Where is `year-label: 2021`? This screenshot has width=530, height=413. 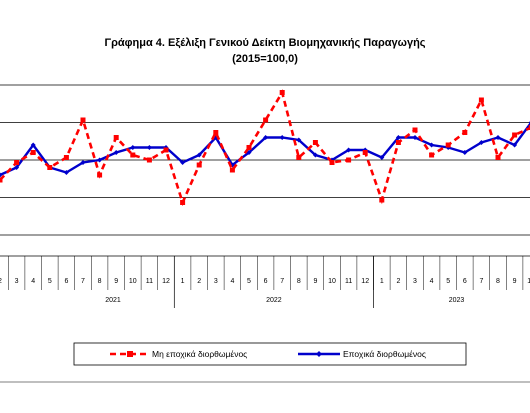
year-label: 2021 is located at coordinates (113, 300).